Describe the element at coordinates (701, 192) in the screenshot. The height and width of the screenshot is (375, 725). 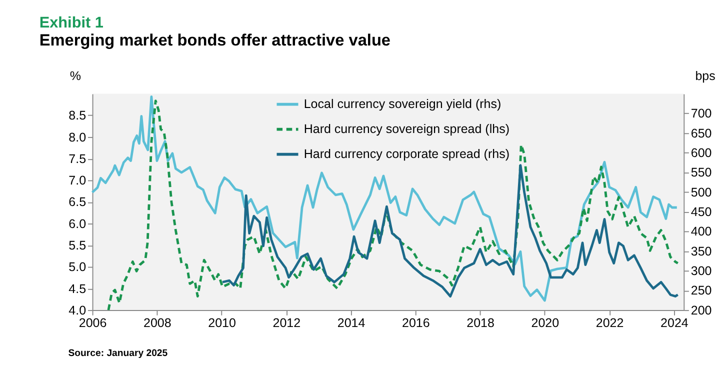
I see `y2-tick-label: 500` at that location.